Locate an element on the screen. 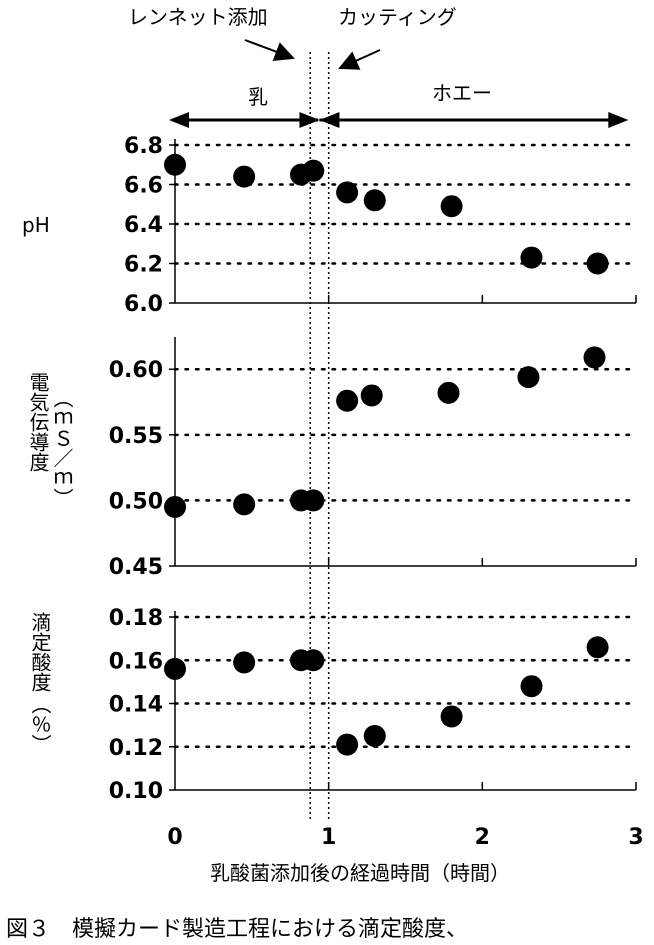  acidity-axis-label: 滴定酸度 is located at coordinates (40, 652).